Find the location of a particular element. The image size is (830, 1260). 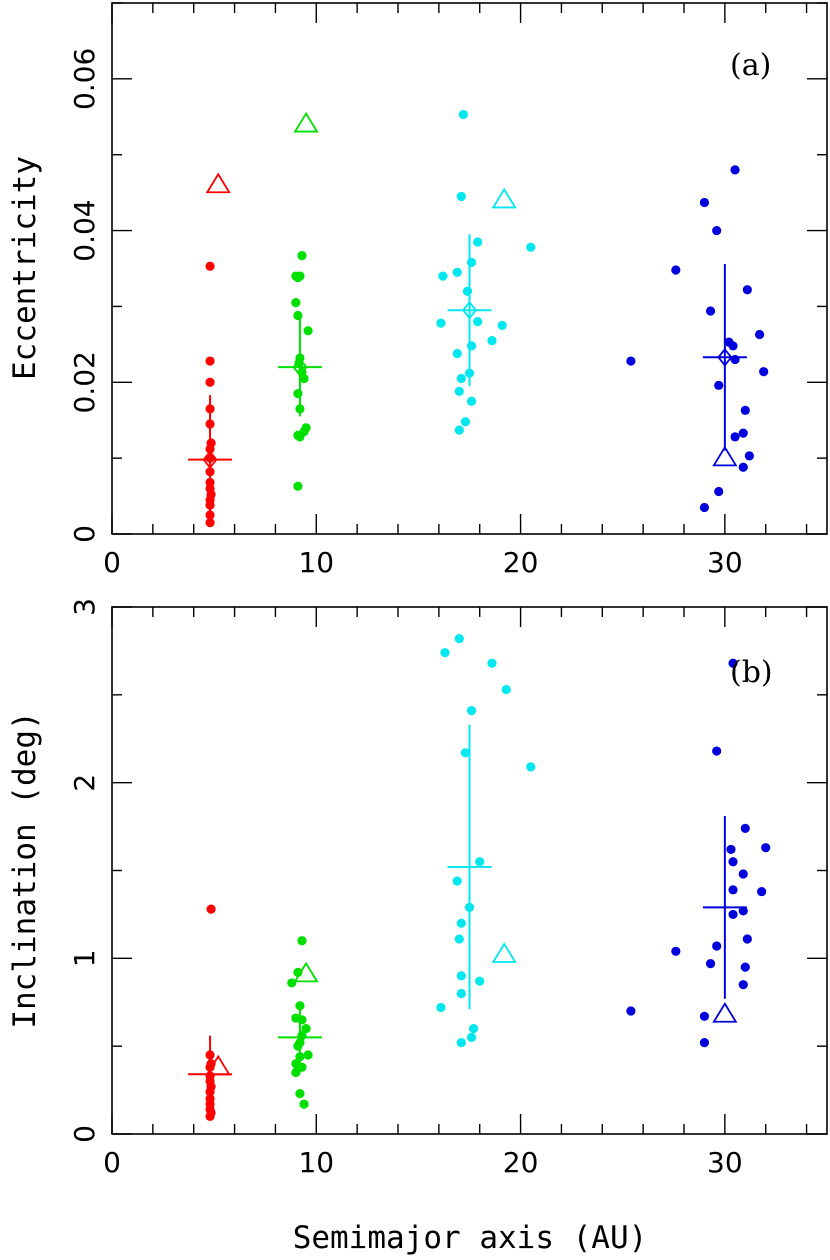

panel-a-label: (a) is located at coordinates (750, 65).